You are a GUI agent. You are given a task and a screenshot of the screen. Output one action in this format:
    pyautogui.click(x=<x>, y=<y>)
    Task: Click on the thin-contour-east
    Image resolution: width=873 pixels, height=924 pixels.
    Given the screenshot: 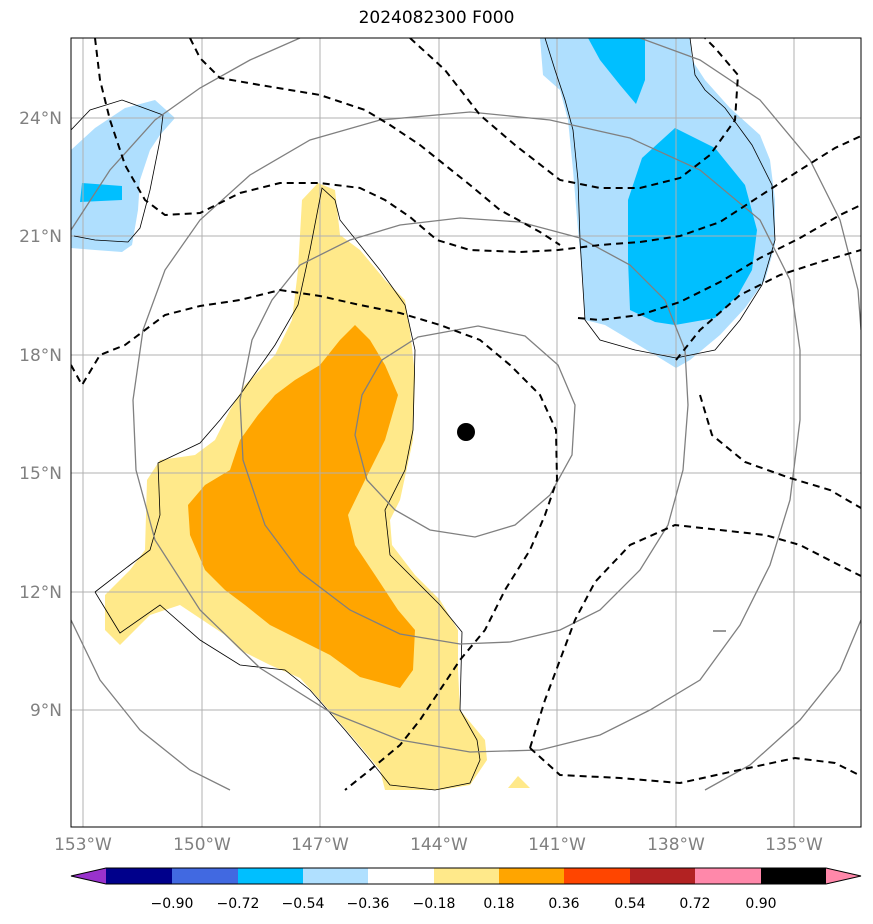 What is the action you would take?
    pyautogui.click(x=660, y=198)
    